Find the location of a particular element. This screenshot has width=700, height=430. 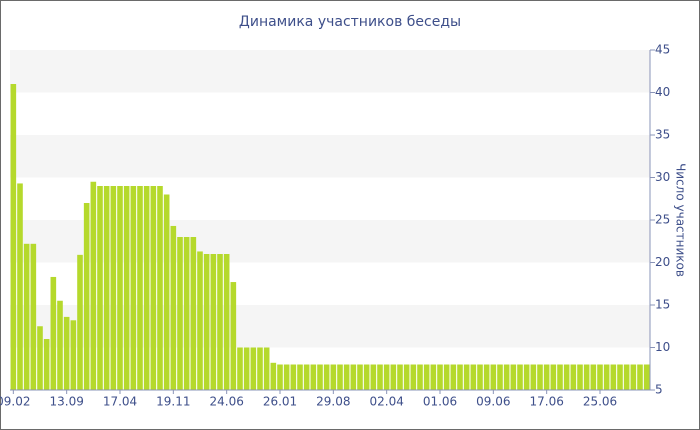

y-axis-label: Число участников is located at coordinates (681, 220).